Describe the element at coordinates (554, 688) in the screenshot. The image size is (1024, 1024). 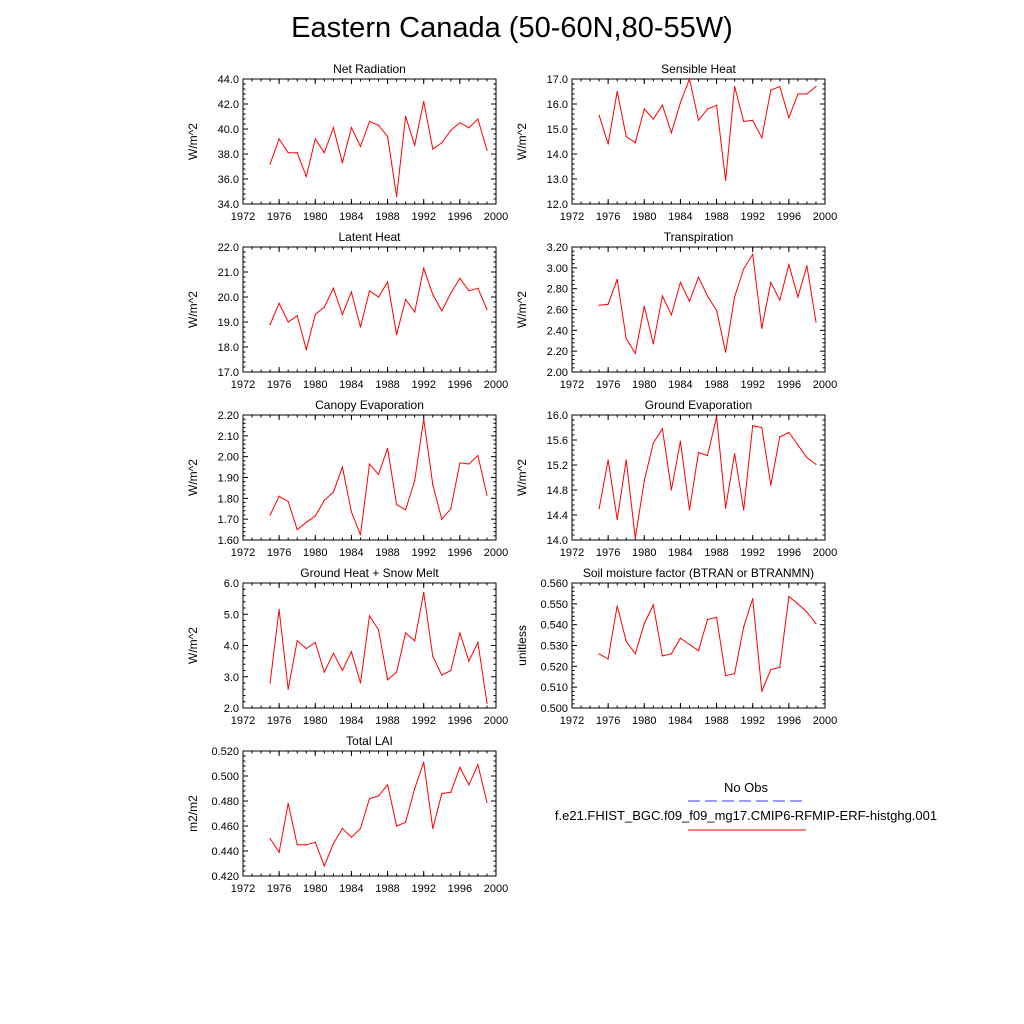
I see `y-tick-label: 0.510` at that location.